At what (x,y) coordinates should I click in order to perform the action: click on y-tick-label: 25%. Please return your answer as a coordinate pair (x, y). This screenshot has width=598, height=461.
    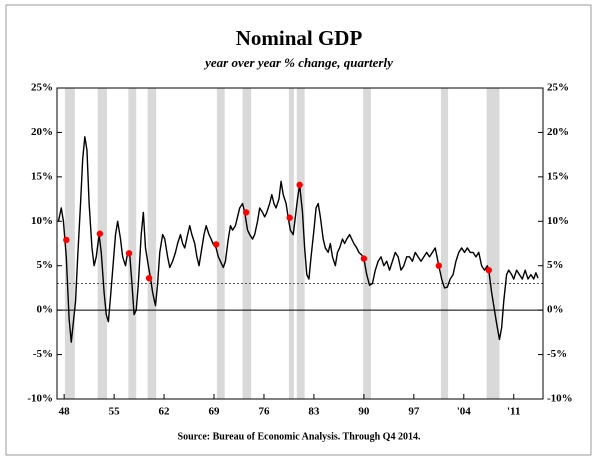
    Looking at the image, I should click on (42, 88).